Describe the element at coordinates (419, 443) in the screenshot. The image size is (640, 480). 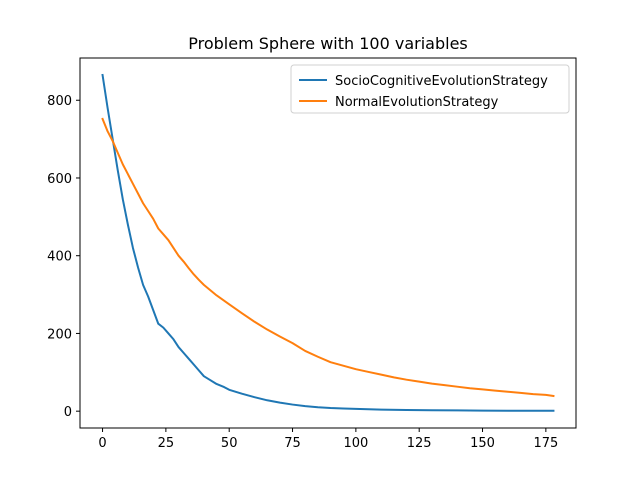
I see `x-tick-label: 125` at that location.